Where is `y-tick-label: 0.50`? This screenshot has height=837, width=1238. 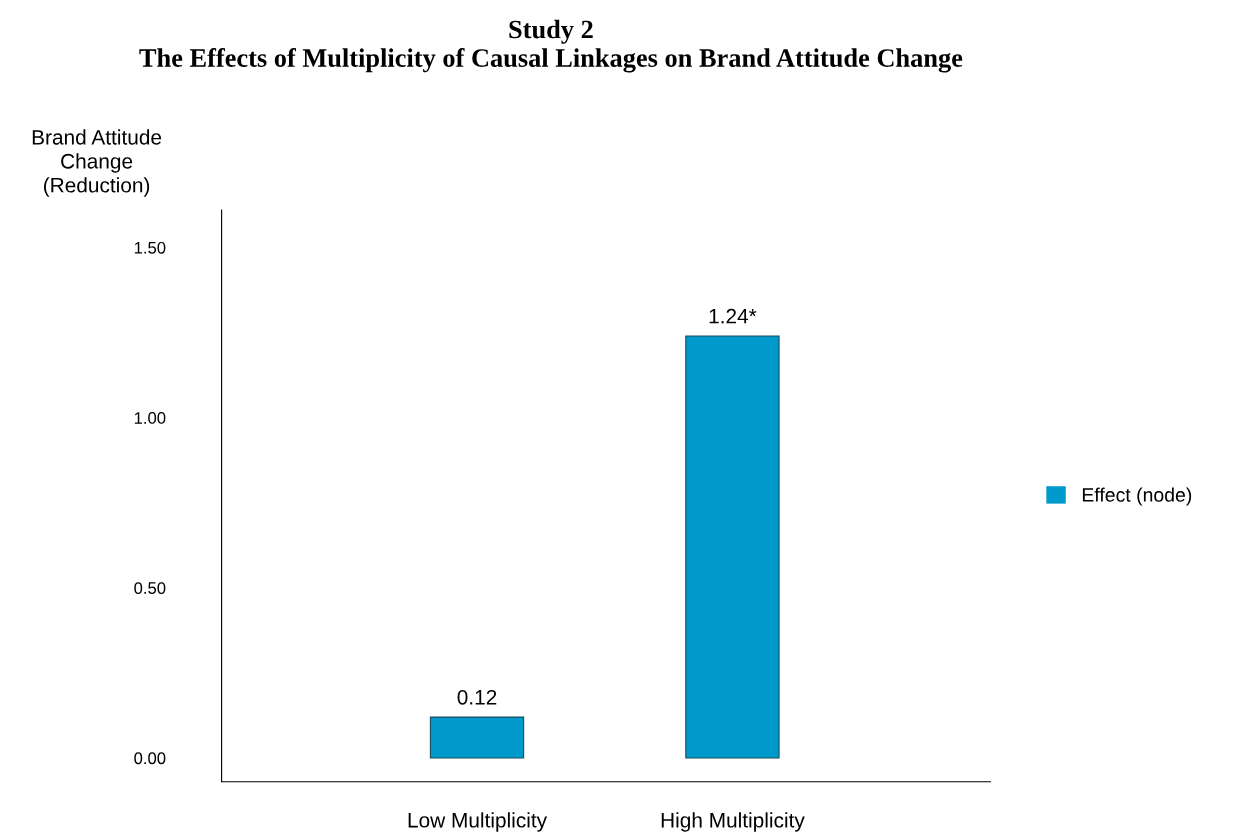 y-tick-label: 0.50 is located at coordinates (150, 588).